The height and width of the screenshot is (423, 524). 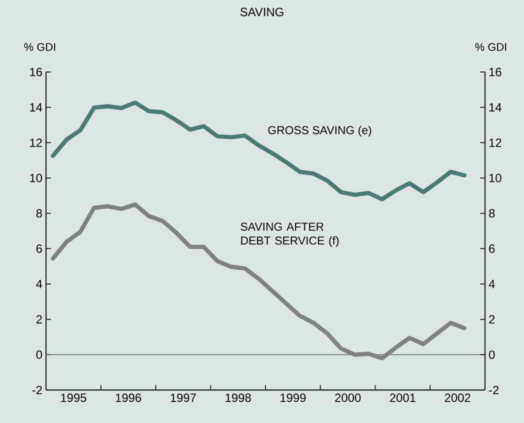 What do you see at coordinates (495, 142) in the screenshot?
I see `y2-tick-label: 12` at bounding box center [495, 142].